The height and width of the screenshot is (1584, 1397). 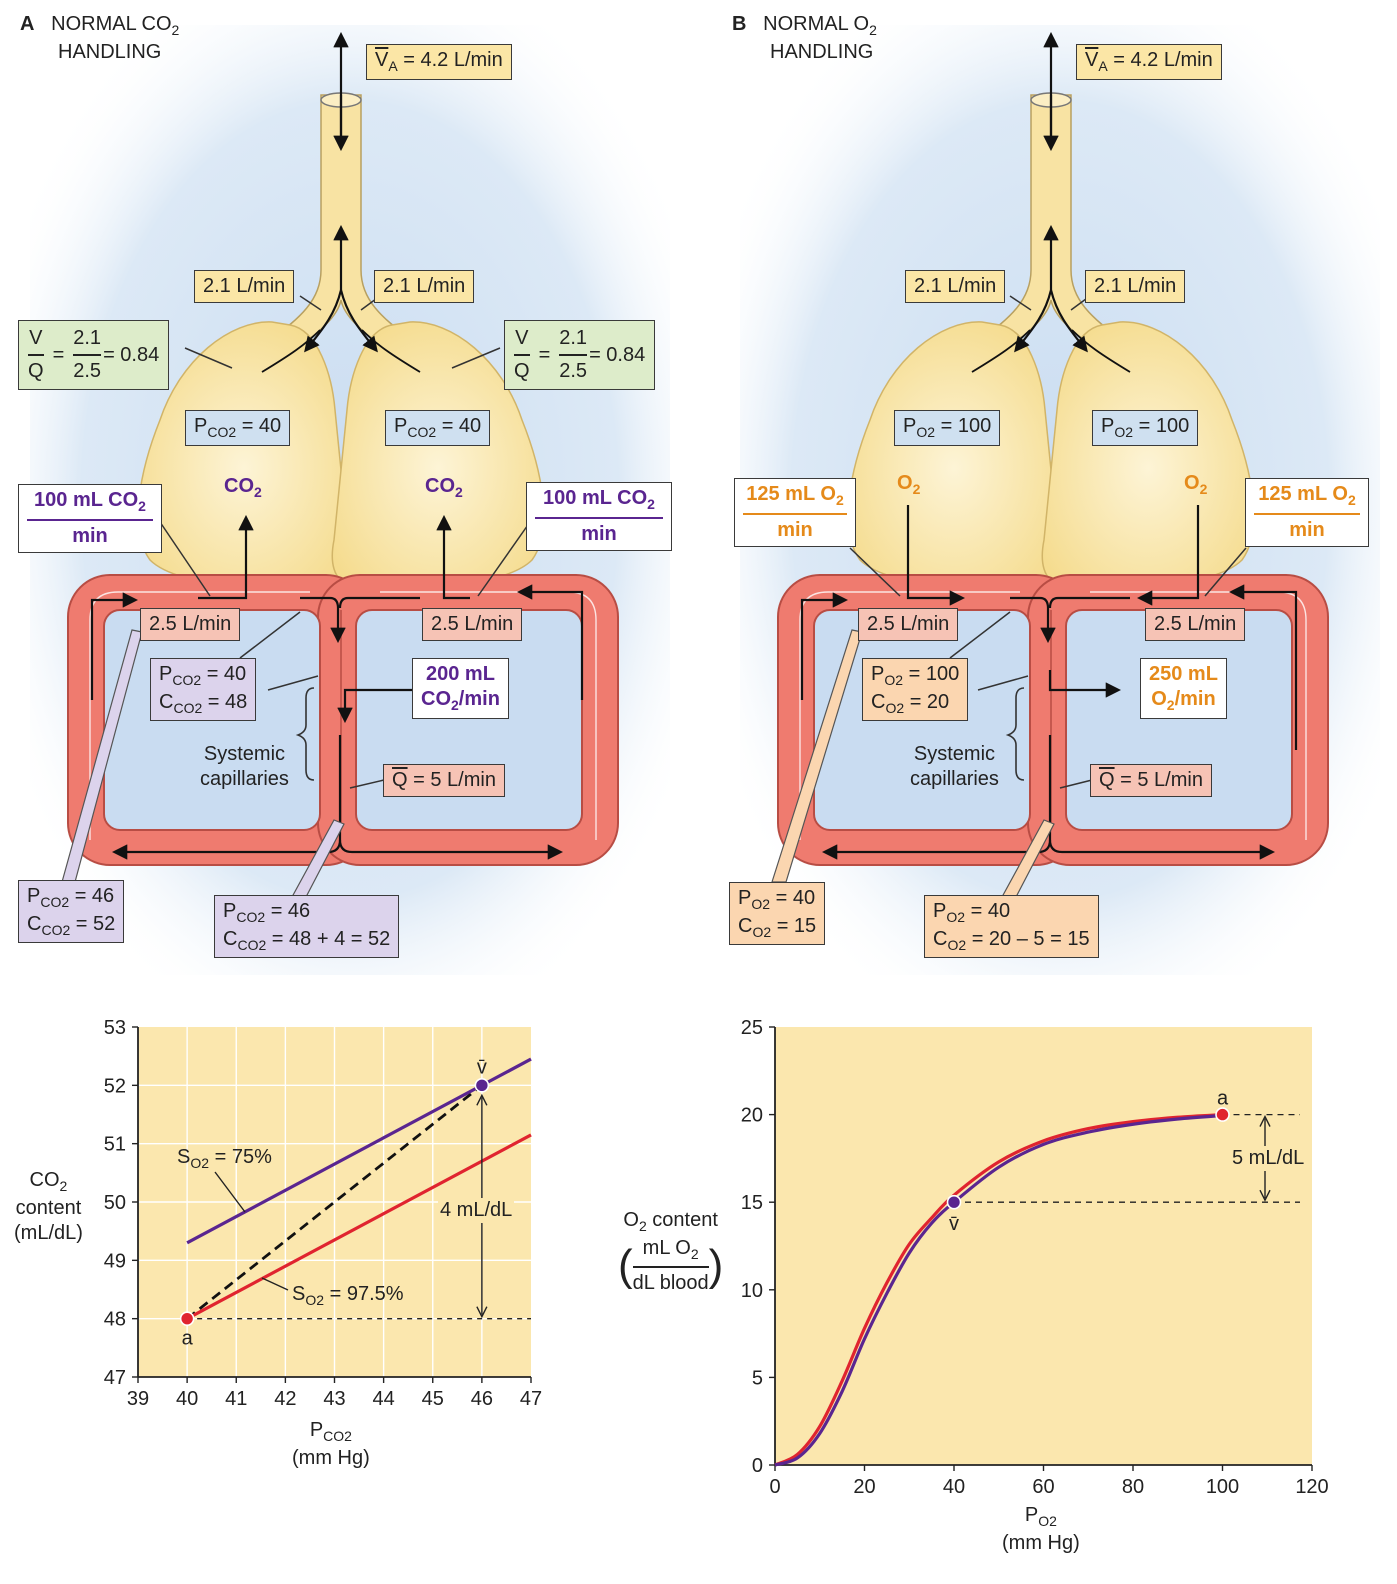 I want to click on cardiac-output-b: Q = 5 L/min, so click(x=1151, y=780).